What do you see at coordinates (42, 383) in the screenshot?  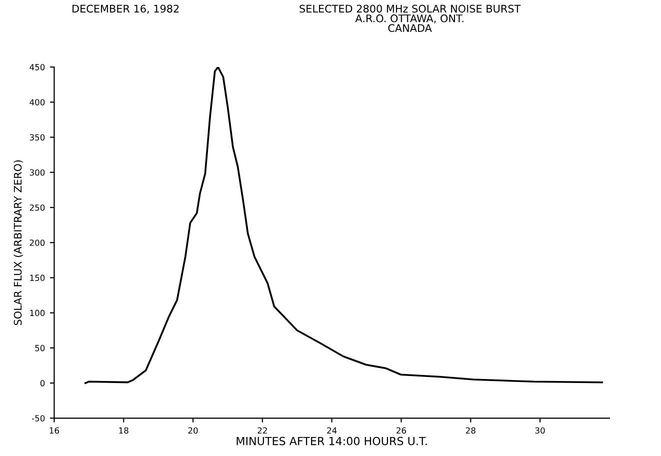 I see `y-tick-label: 0` at bounding box center [42, 383].